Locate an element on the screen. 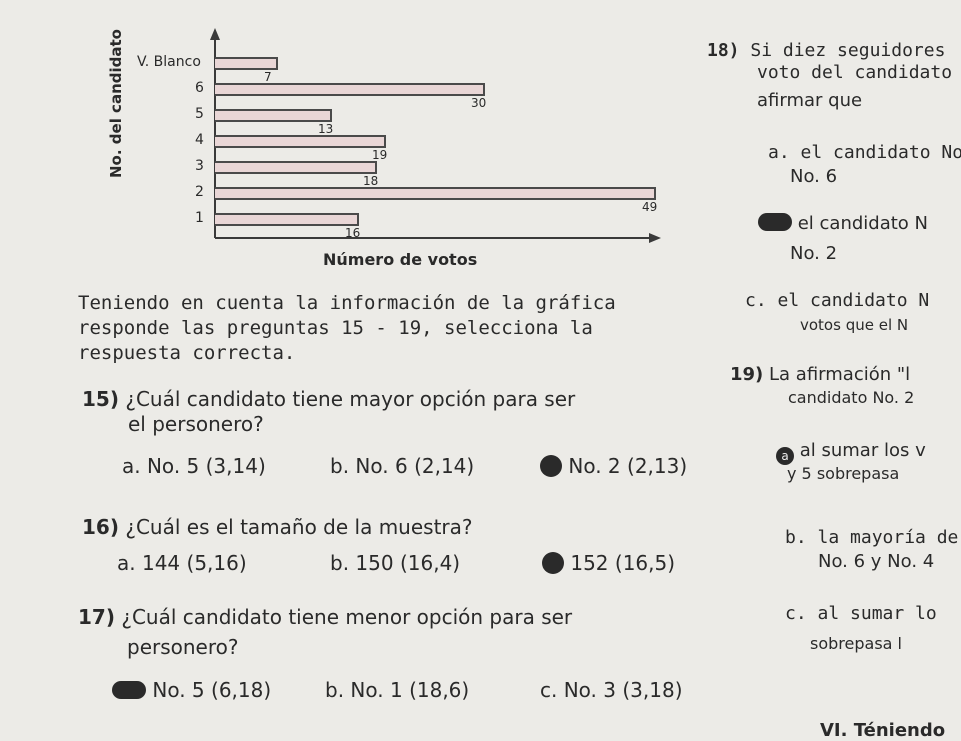 The image size is (961, 741). bar-value-label: 30 is located at coordinates (479, 103).